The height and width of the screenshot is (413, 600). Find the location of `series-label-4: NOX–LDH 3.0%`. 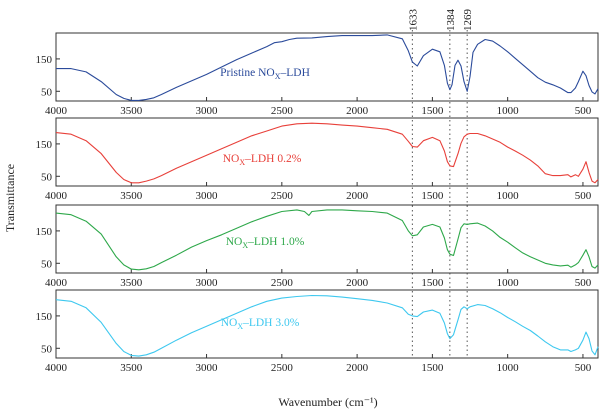

series-label-4: NOX–LDH 3.0% is located at coordinates (260, 324).